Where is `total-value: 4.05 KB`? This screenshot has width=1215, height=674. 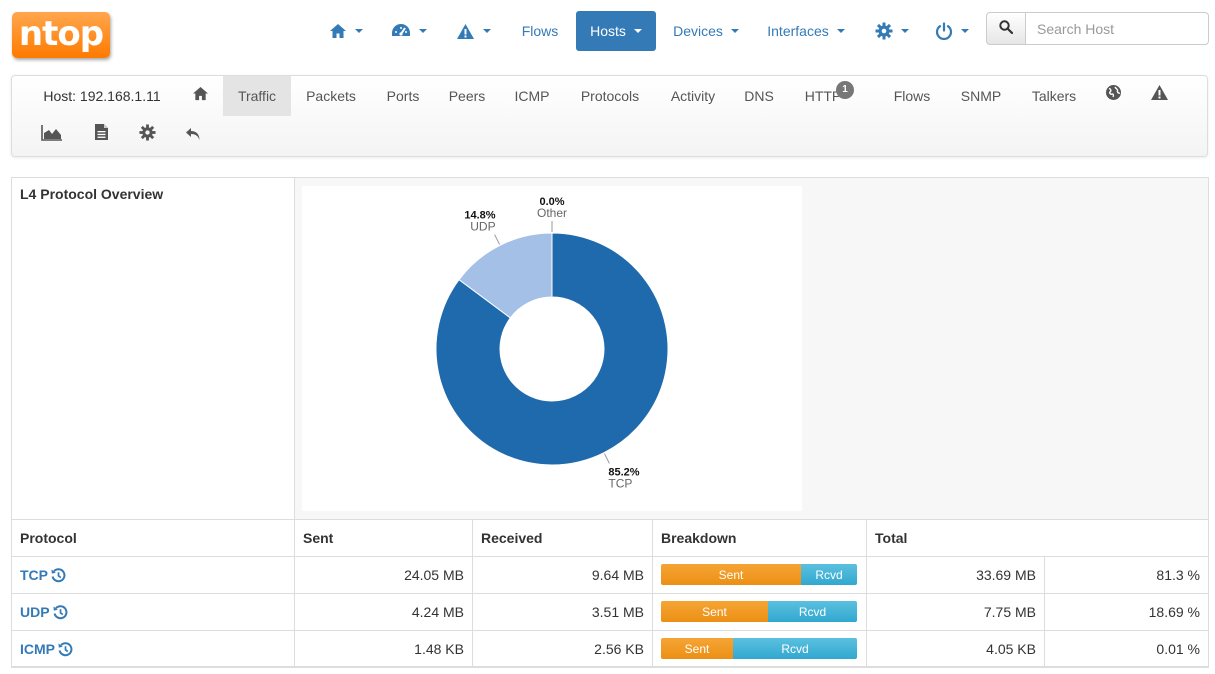 total-value: 4.05 KB is located at coordinates (956, 649).